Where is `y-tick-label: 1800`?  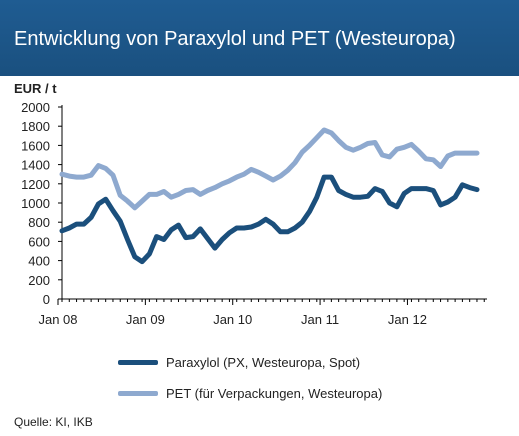 y-tick-label: 1800 is located at coordinates (35, 126).